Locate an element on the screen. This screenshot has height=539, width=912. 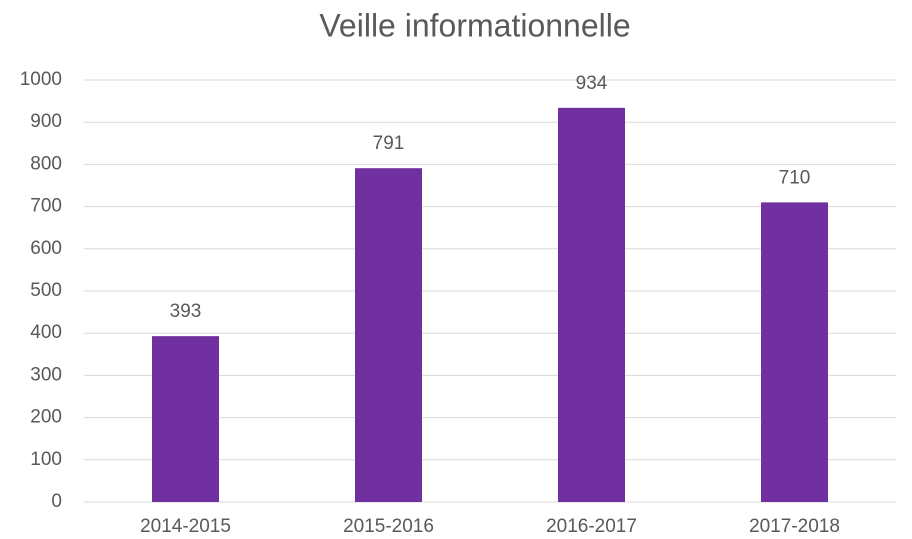
x-tick-label: 2014-2015 is located at coordinates (185, 526).